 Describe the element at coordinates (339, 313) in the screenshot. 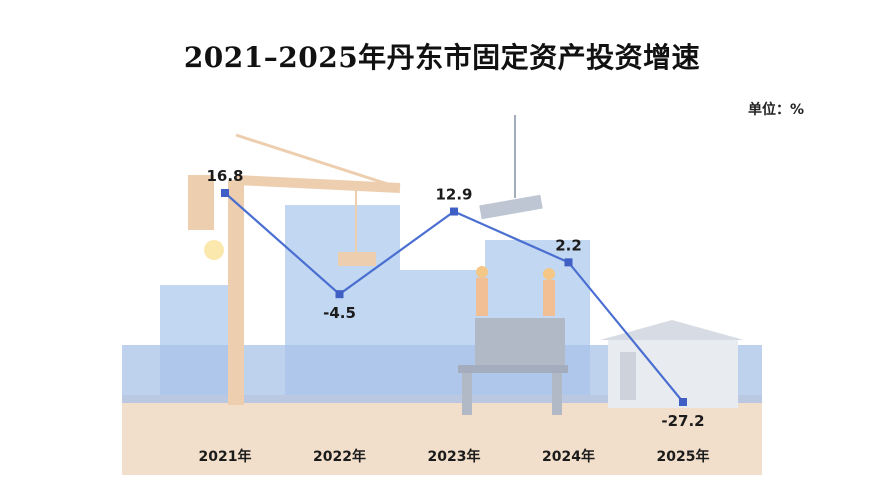

I see `data-label: -4.5` at that location.